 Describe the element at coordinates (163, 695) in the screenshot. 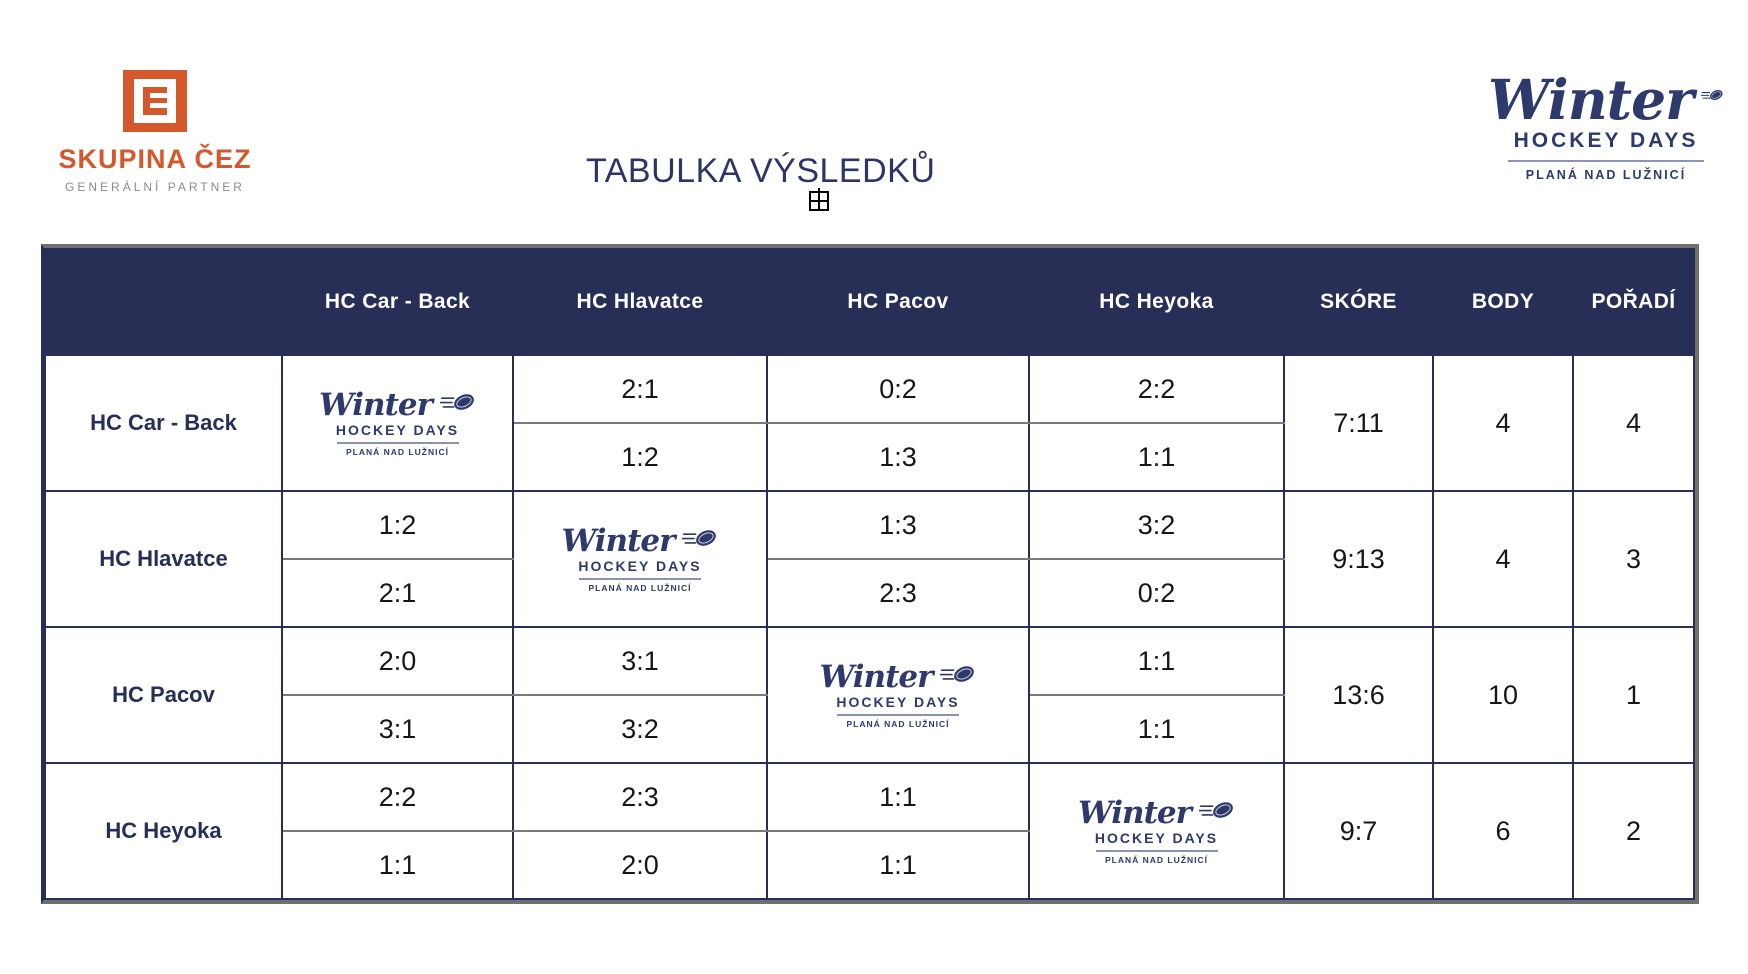

I see `team-label: HC Pacov` at that location.